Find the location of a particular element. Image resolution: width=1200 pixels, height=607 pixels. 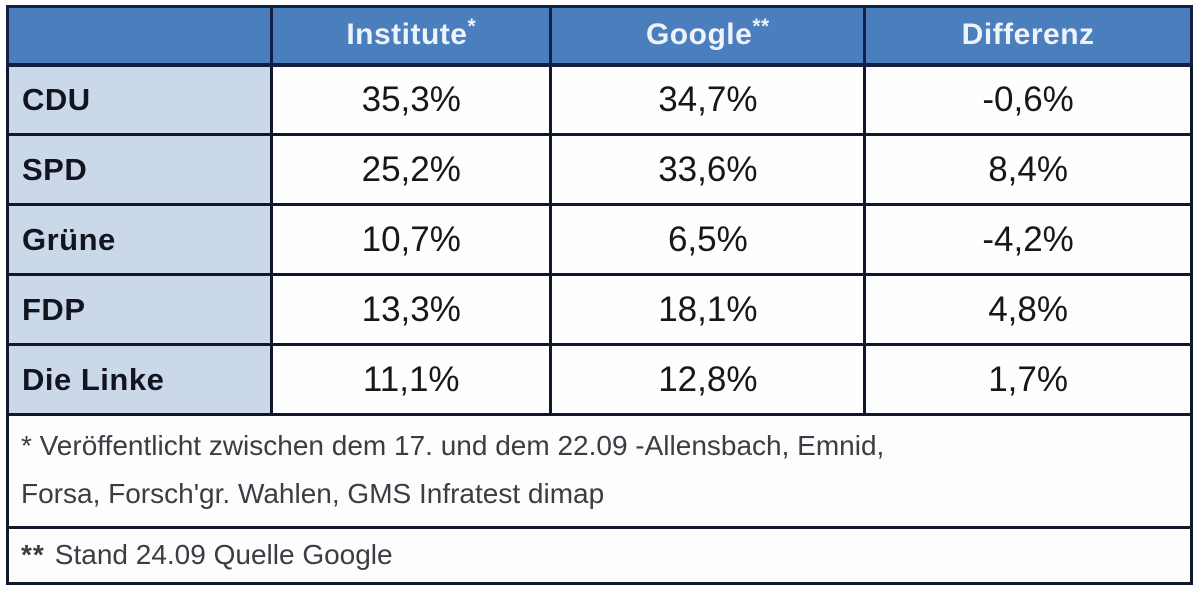

table-row-spd: SPD 25,2% 33,6% 8,4% is located at coordinates (599, 169).